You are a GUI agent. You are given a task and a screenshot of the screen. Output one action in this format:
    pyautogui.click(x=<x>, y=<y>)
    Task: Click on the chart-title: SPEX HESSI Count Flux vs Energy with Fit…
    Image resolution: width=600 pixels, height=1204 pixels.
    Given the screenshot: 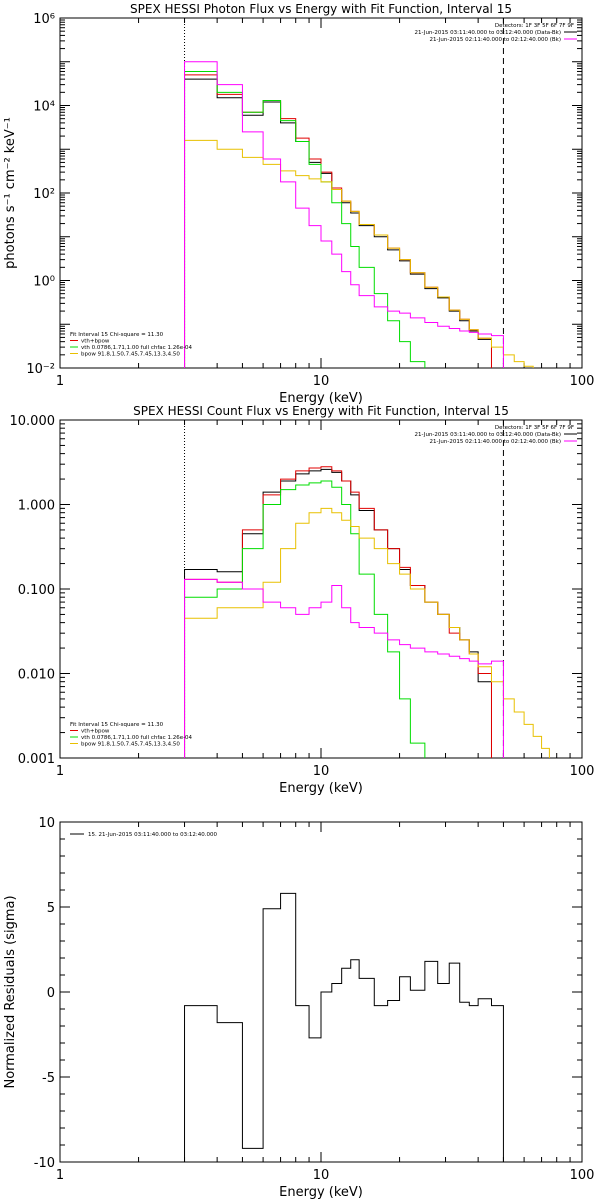 What is the action you would take?
    pyautogui.click(x=321, y=411)
    